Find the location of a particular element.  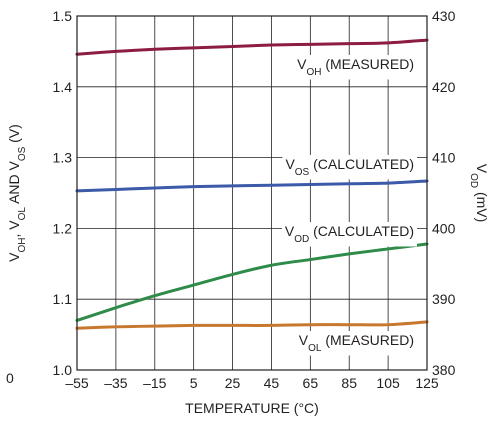

y-tick-label: 1.3 is located at coordinates (63, 158).